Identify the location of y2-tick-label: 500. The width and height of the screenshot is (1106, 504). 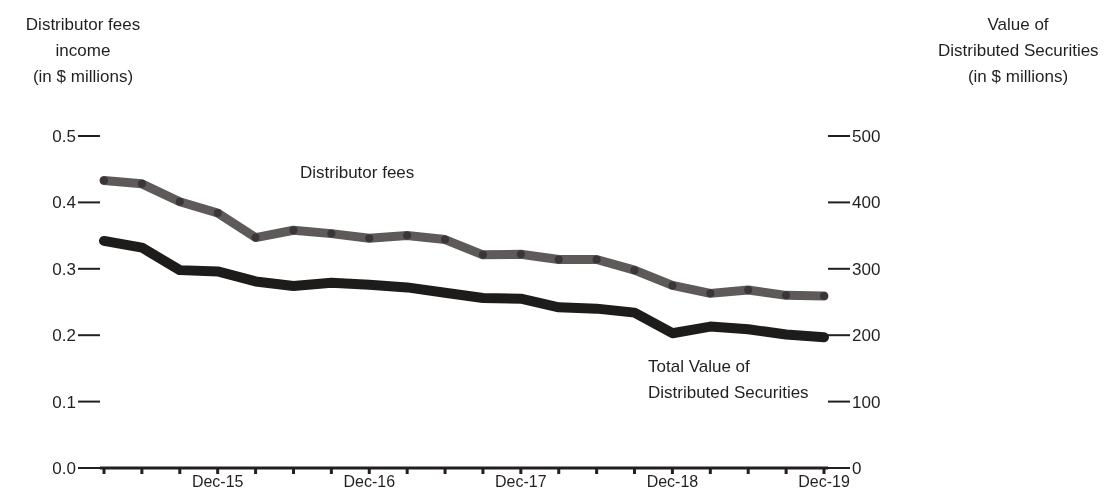
(866, 137).